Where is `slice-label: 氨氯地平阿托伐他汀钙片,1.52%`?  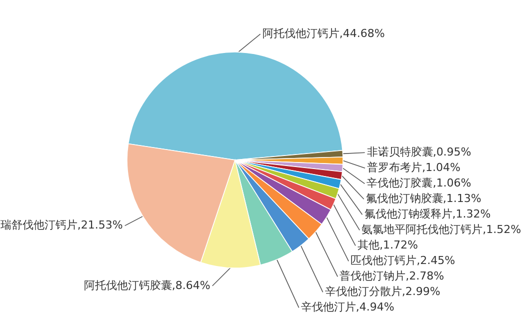
slice-label: 氨氯地平阿托伐他汀钙片,1.52% is located at coordinates (442, 229).